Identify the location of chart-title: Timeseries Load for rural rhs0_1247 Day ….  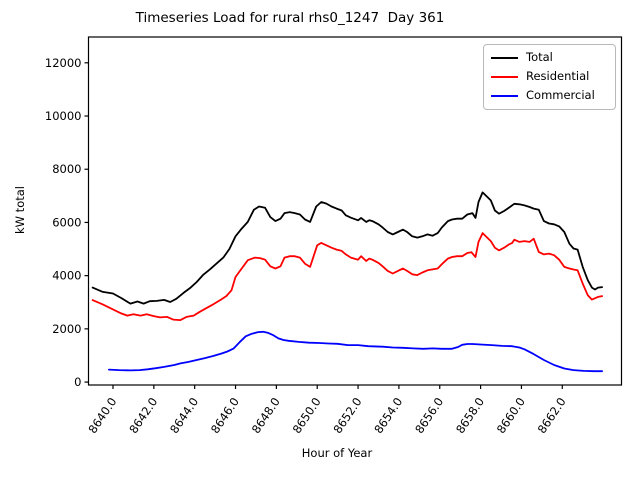
(290, 18).